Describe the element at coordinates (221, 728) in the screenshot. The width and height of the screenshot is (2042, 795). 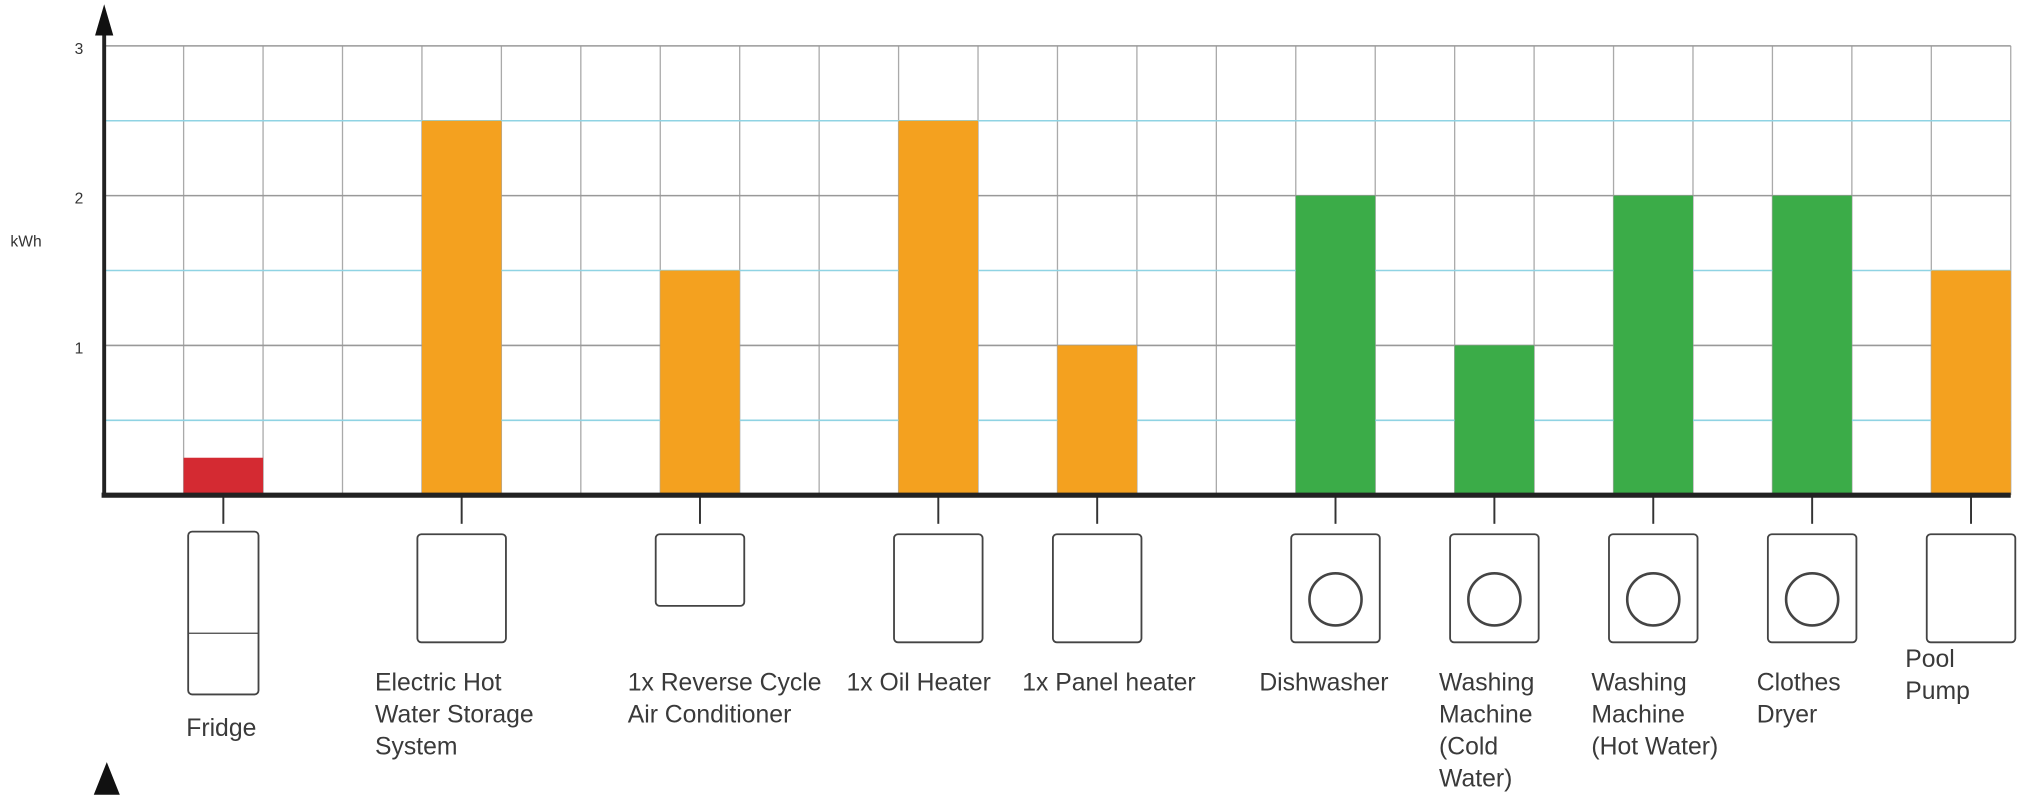
I see `x-tick-label: Fridge` at that location.